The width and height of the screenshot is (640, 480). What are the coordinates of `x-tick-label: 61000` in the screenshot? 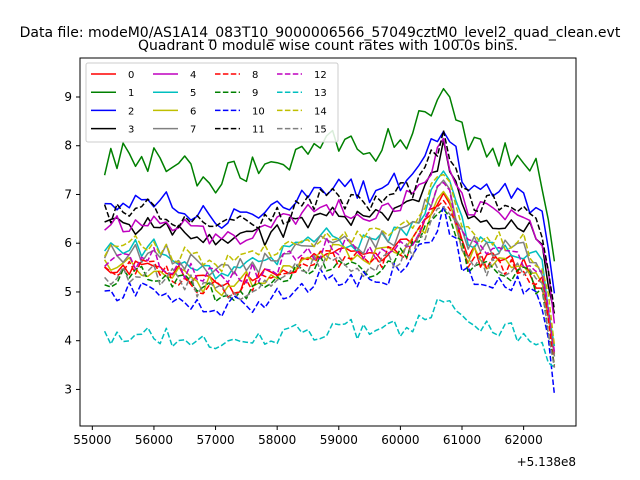 It's located at (462, 440).